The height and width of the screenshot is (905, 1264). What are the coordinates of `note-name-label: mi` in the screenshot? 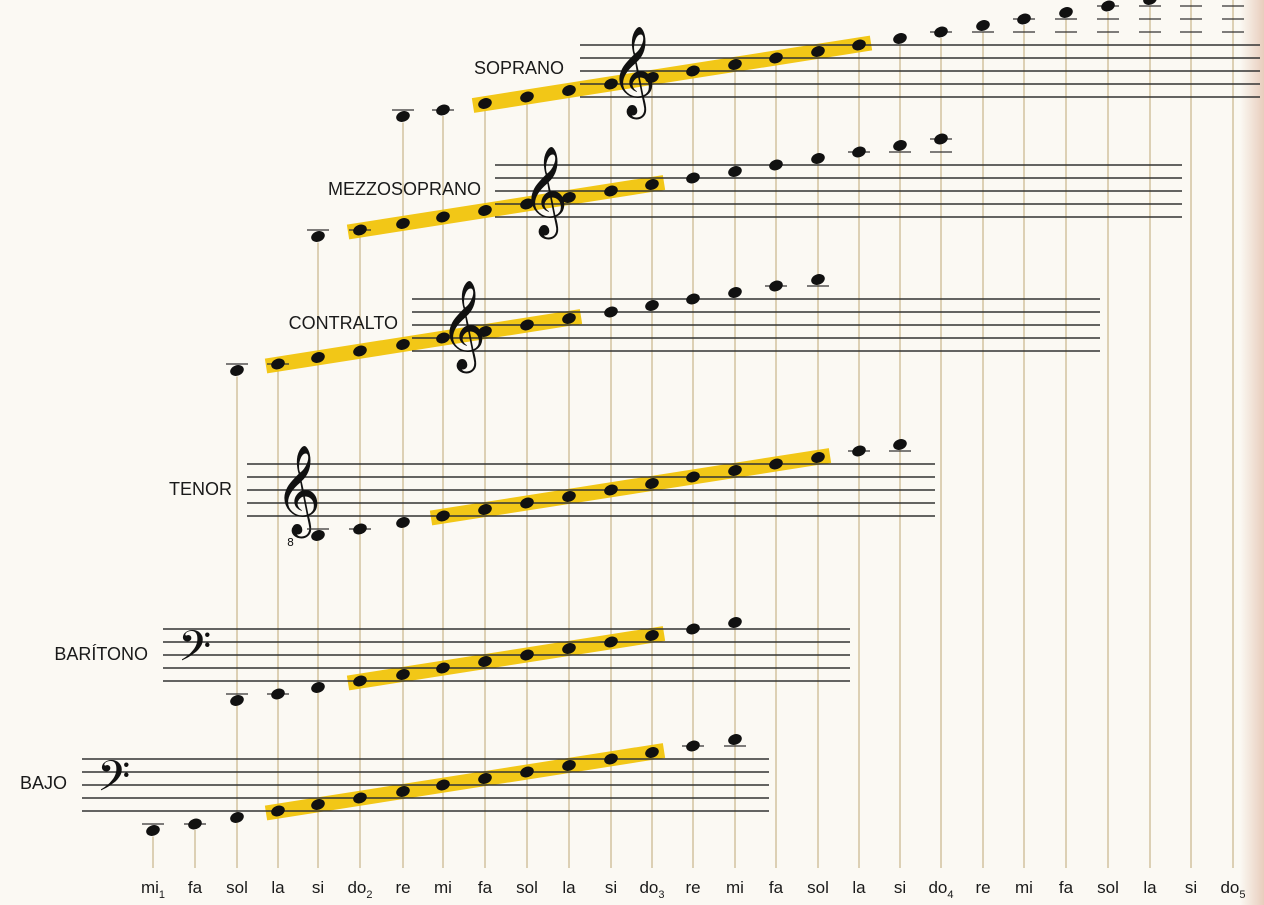 It's located at (443, 887).